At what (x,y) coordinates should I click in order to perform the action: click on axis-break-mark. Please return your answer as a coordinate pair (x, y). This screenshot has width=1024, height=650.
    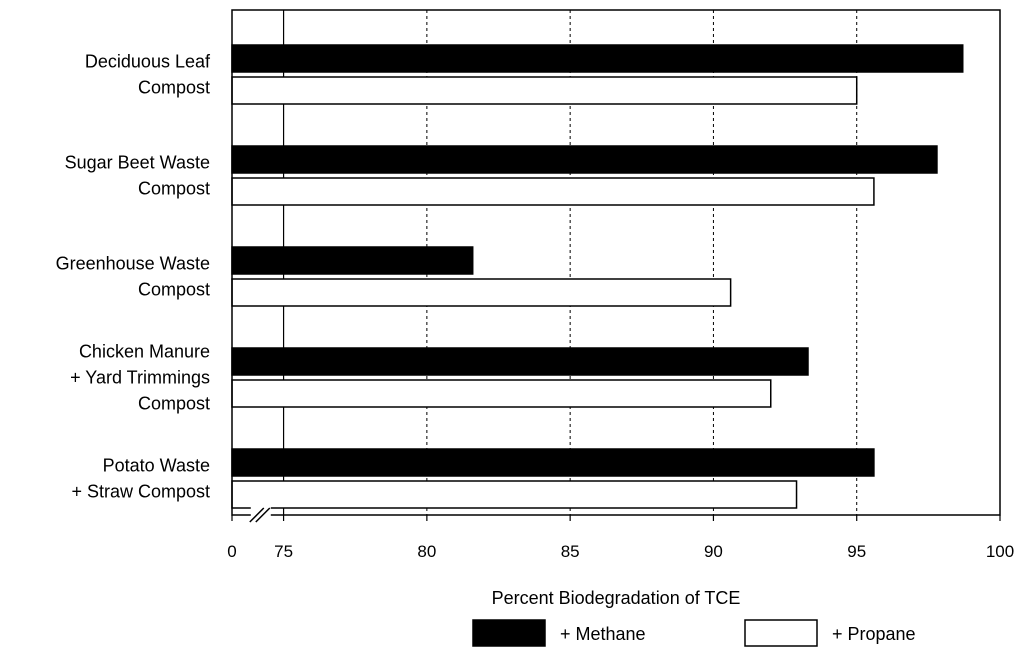
    Looking at the image, I should click on (260, 515).